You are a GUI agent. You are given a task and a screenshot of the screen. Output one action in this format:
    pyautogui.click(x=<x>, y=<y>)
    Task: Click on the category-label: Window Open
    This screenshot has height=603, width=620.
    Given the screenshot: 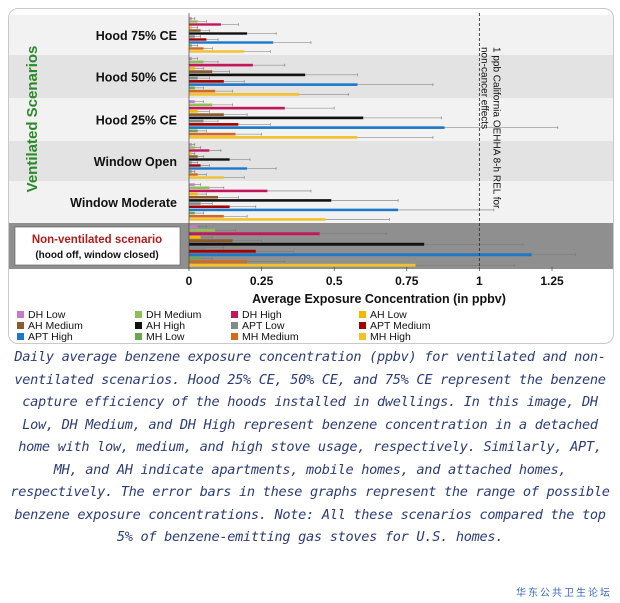 What is the action you would take?
    pyautogui.click(x=135, y=162)
    